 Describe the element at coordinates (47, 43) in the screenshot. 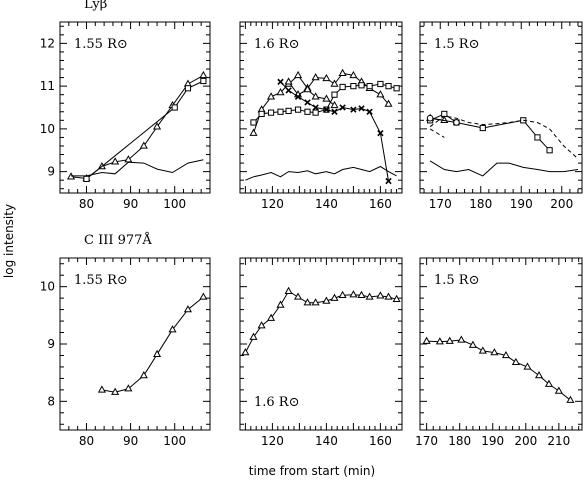

I see `y-tick-label: 12` at that location.